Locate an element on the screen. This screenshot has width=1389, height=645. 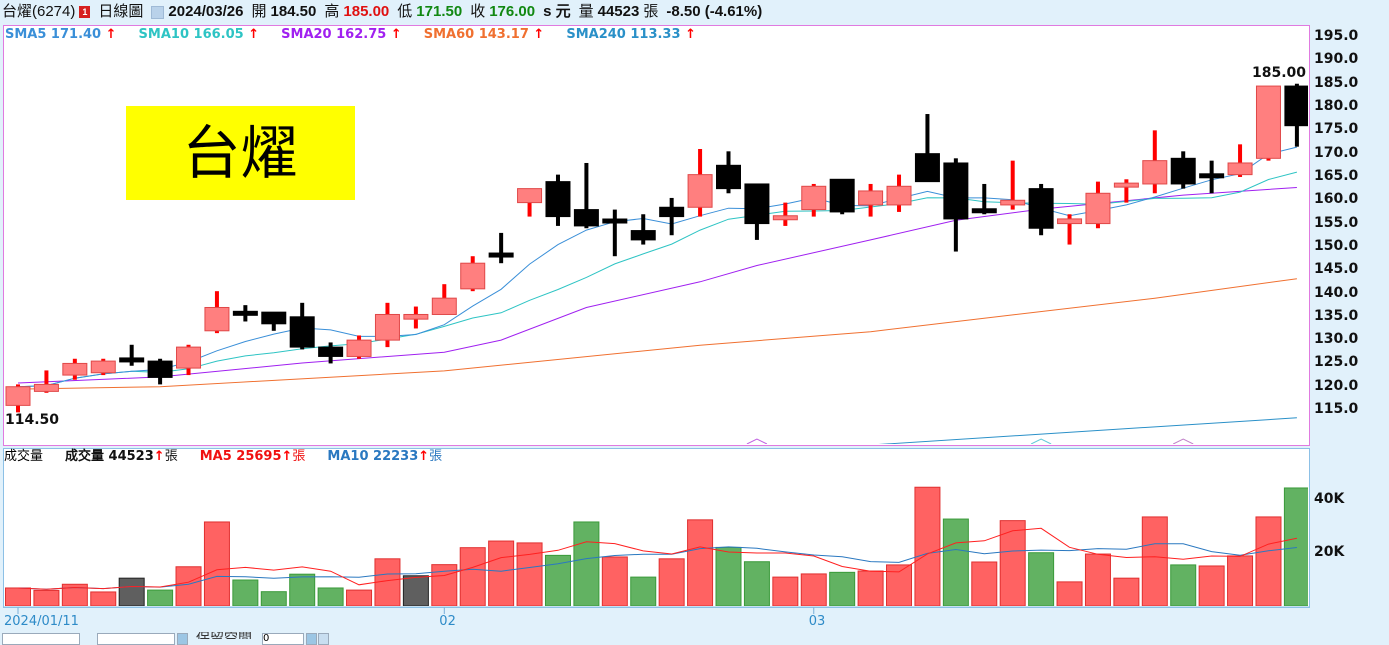
volume-label: 量 is located at coordinates (586, 11).